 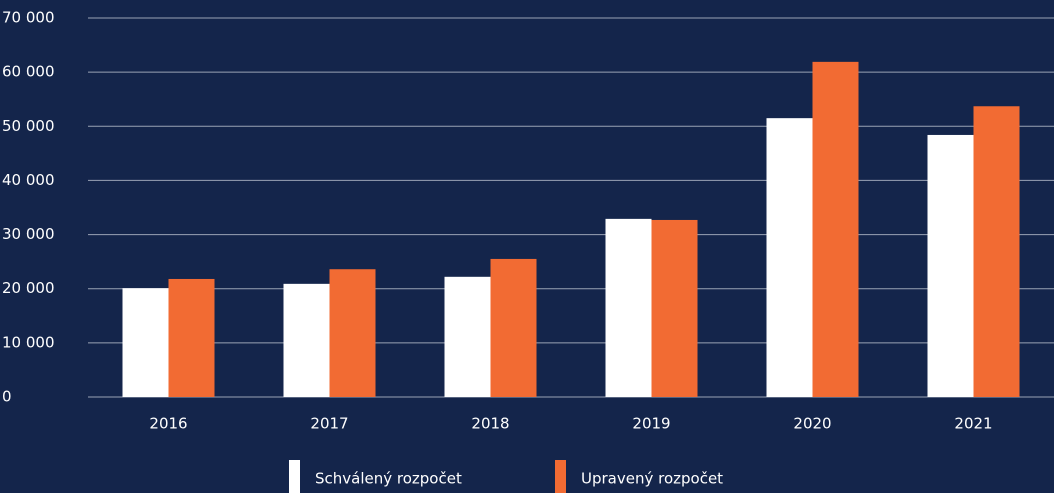 What do you see at coordinates (28, 126) in the screenshot?
I see `y-tick-label: 50 000` at bounding box center [28, 126].